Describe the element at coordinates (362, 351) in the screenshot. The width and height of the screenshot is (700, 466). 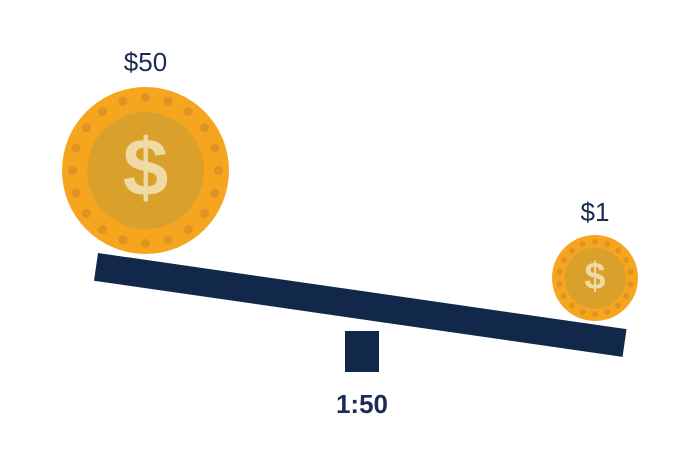
I see `seesaw-fulcrum` at that location.